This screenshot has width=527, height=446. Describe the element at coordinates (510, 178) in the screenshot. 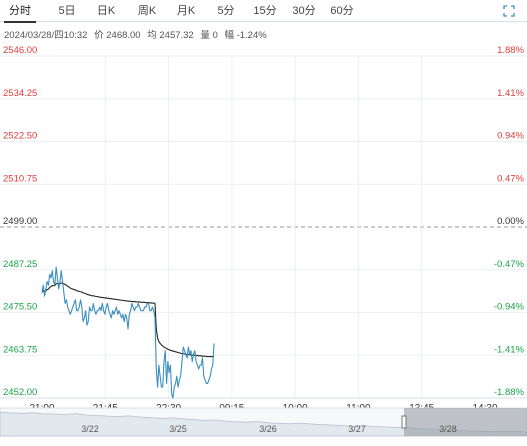

I see `percent-tick-label: 0.47%` at that location.